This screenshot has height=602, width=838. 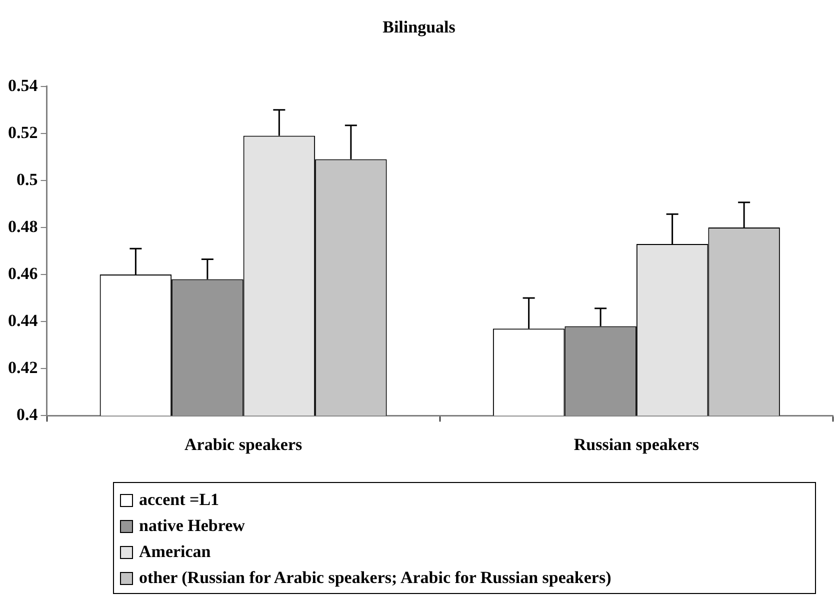 What do you see at coordinates (192, 526) in the screenshot?
I see `legend-label: native Hebrew` at bounding box center [192, 526].